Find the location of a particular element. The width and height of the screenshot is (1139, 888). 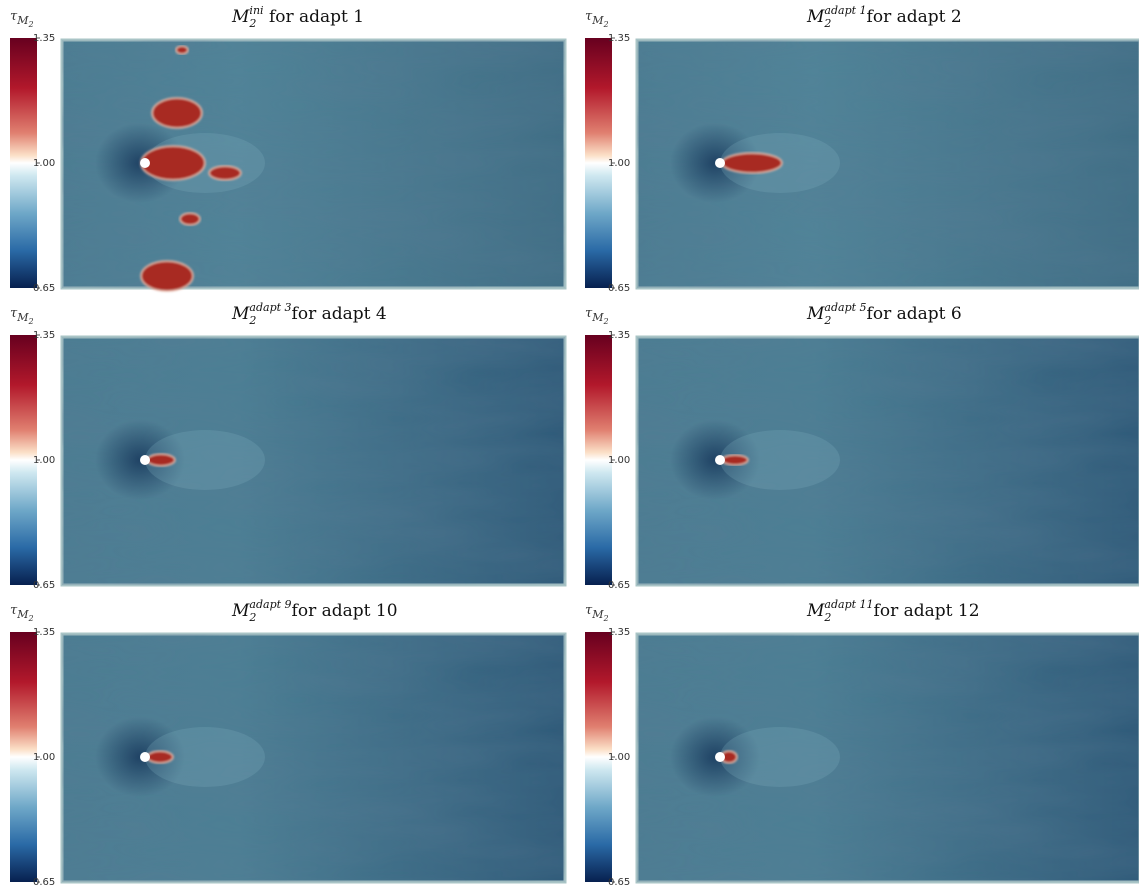

panel-title: M2ini for adapt 1 is located at coordinates (297, 17).